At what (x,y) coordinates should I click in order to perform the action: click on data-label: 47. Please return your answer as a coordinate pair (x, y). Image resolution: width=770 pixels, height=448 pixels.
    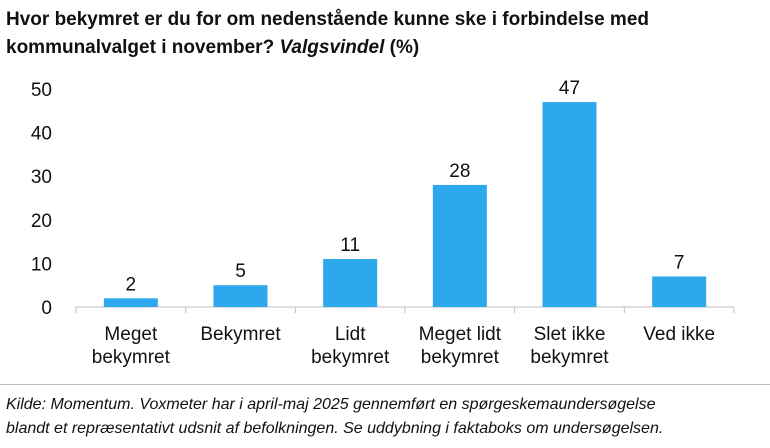
    Looking at the image, I should click on (569, 88).